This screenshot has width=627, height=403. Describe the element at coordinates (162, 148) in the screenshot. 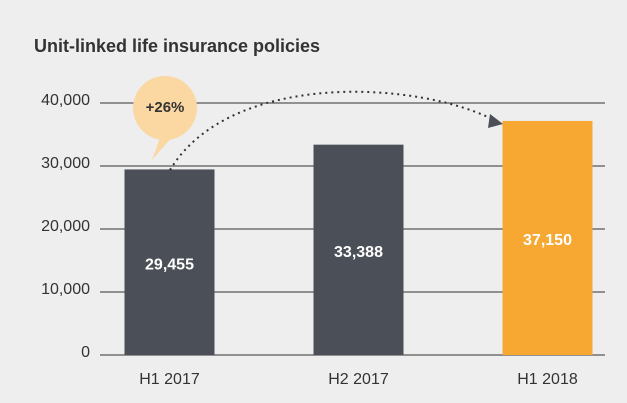

I see `bubble-tail` at that location.